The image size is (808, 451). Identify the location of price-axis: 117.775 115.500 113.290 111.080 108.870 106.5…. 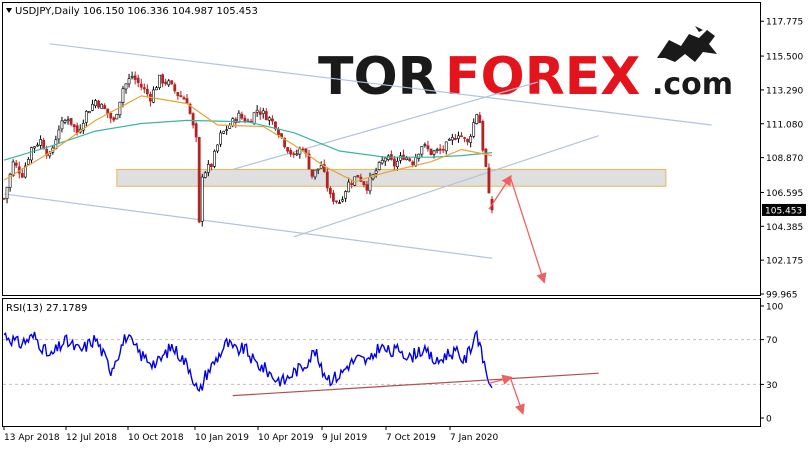
(783, 159).